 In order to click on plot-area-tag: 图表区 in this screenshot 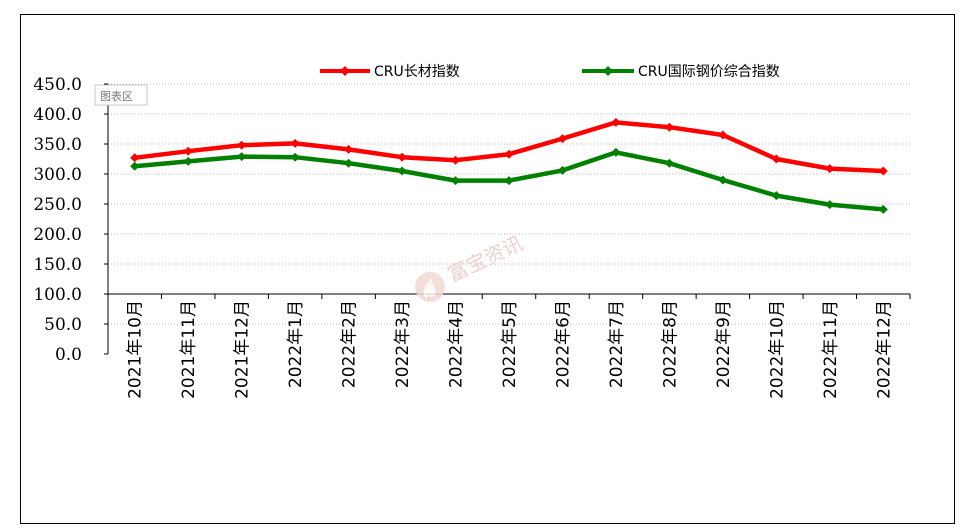, I will do `click(121, 95)`.